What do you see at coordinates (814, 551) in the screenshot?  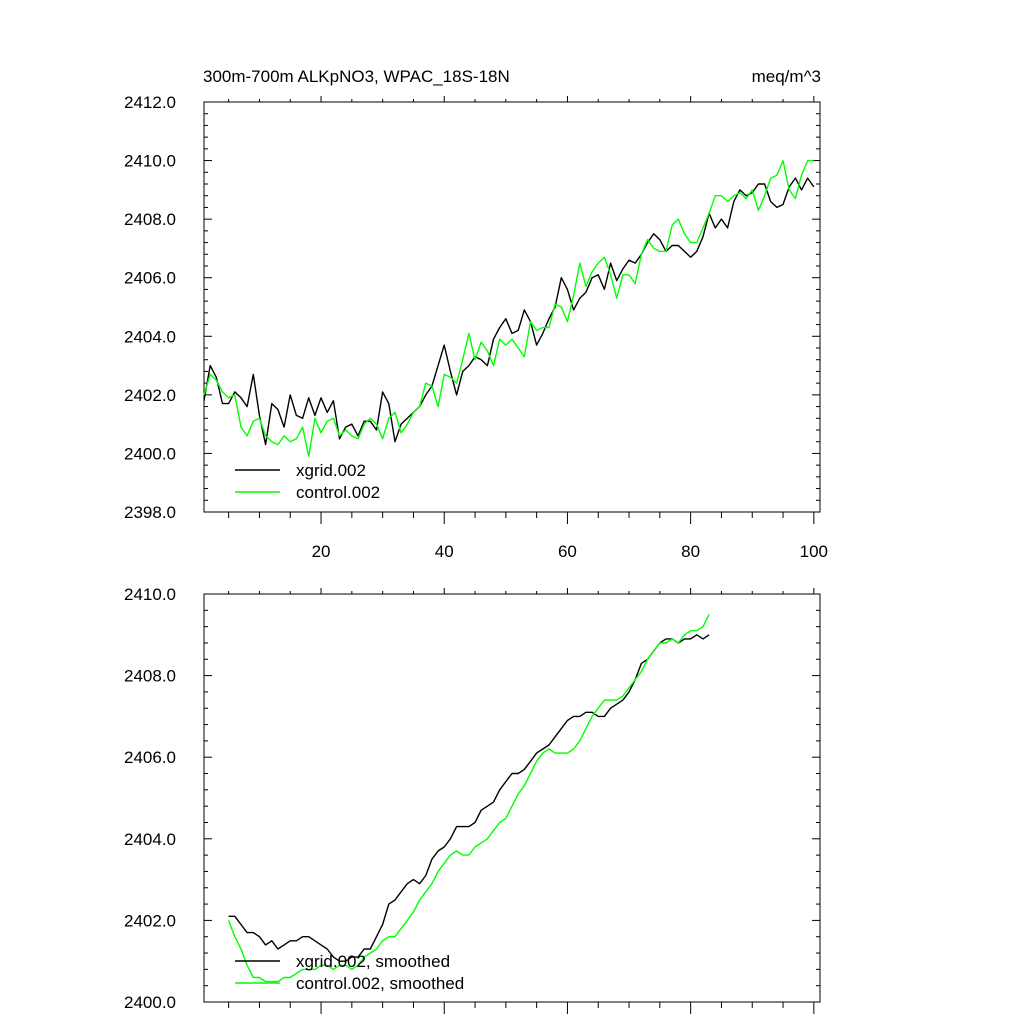 I see `x-tick-label: 100` at bounding box center [814, 551].